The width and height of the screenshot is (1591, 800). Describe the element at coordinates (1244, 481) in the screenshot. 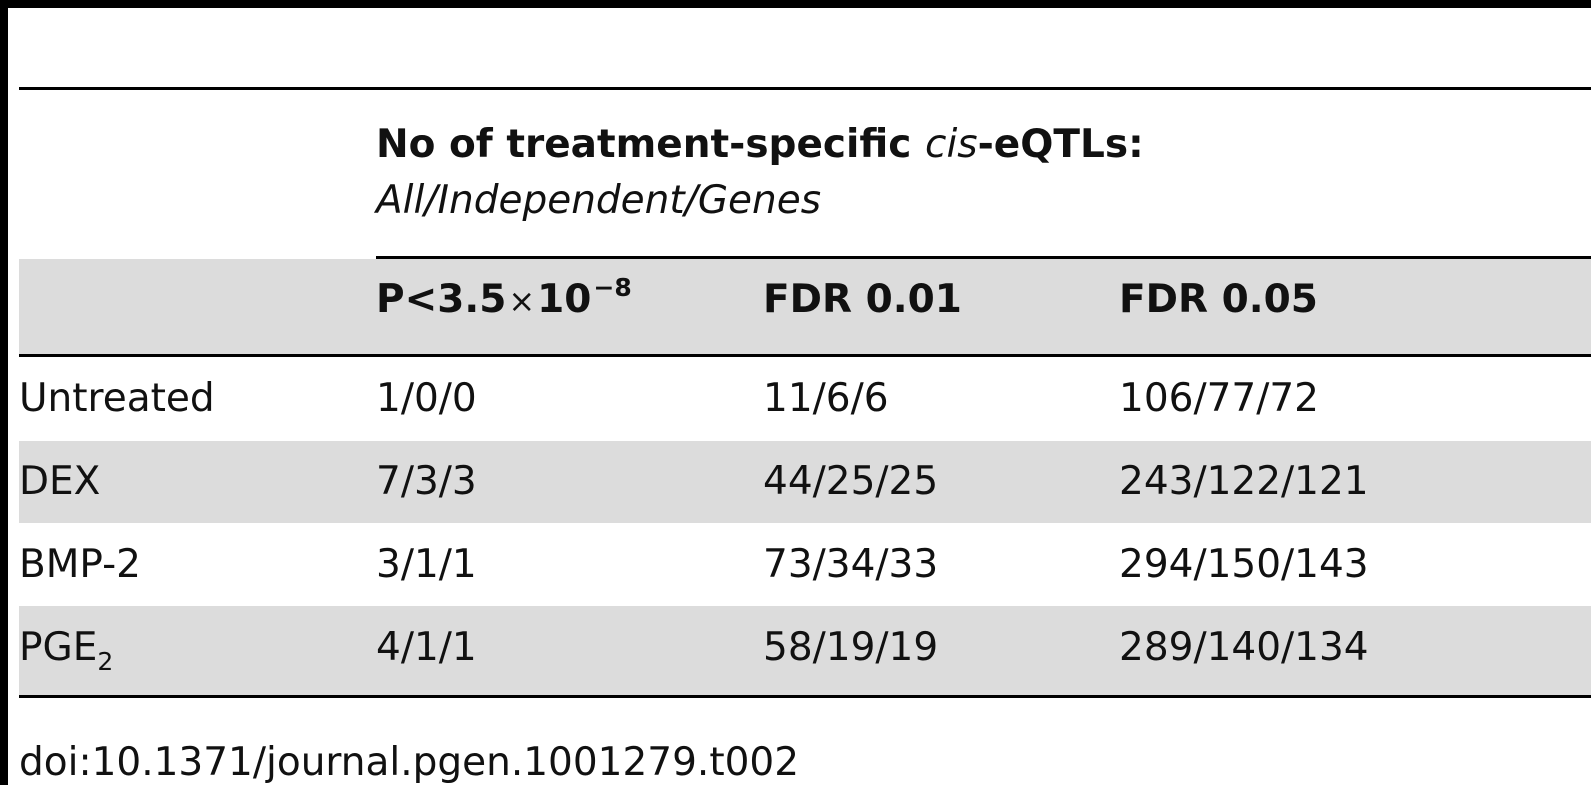

I see `table-cell: 243/122/121` at that location.